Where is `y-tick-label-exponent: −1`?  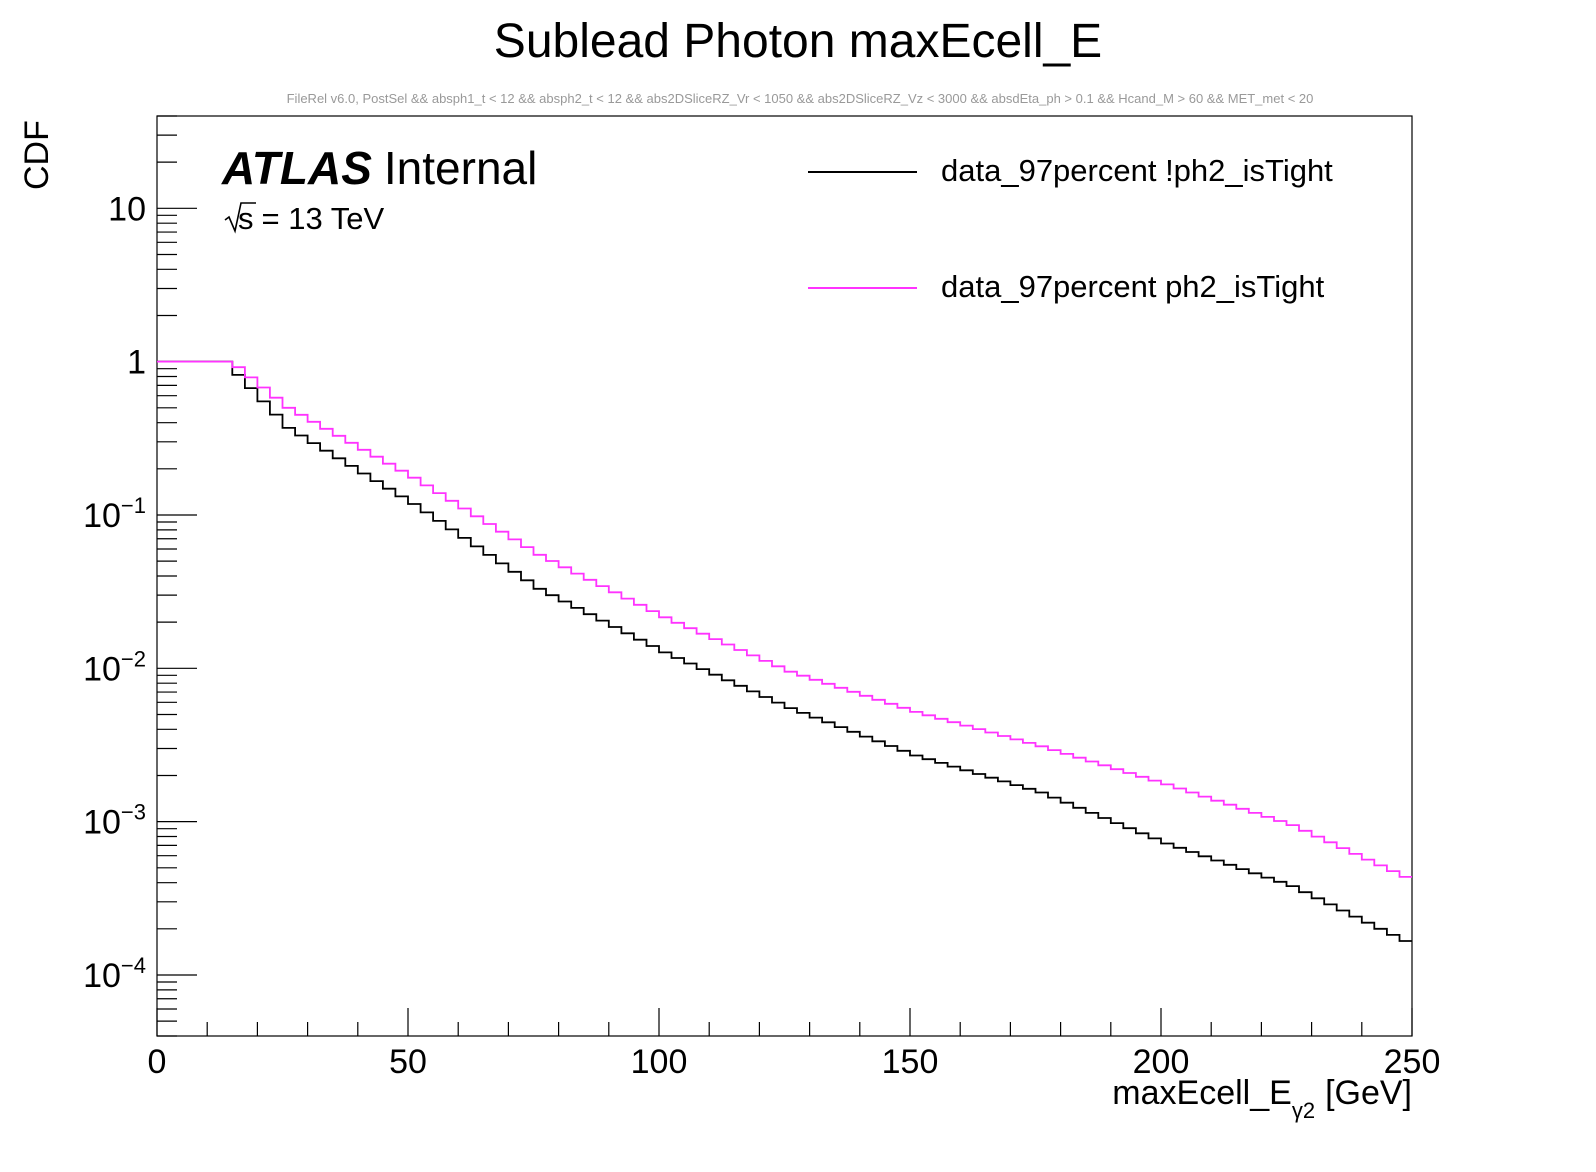 y-tick-label-exponent: −1 is located at coordinates (133, 505).